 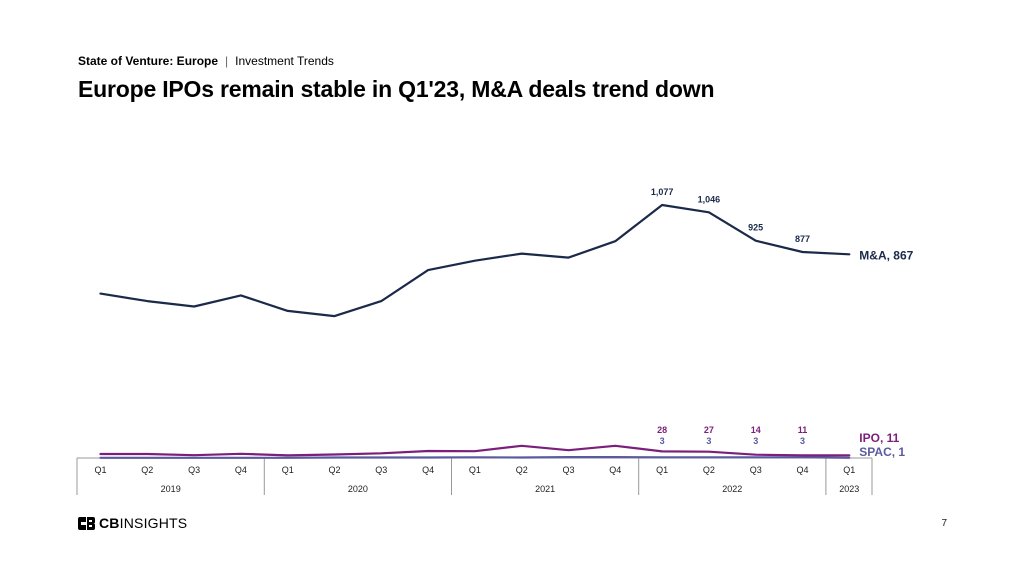 I want to click on x-year-label: 2021, so click(x=545, y=489).